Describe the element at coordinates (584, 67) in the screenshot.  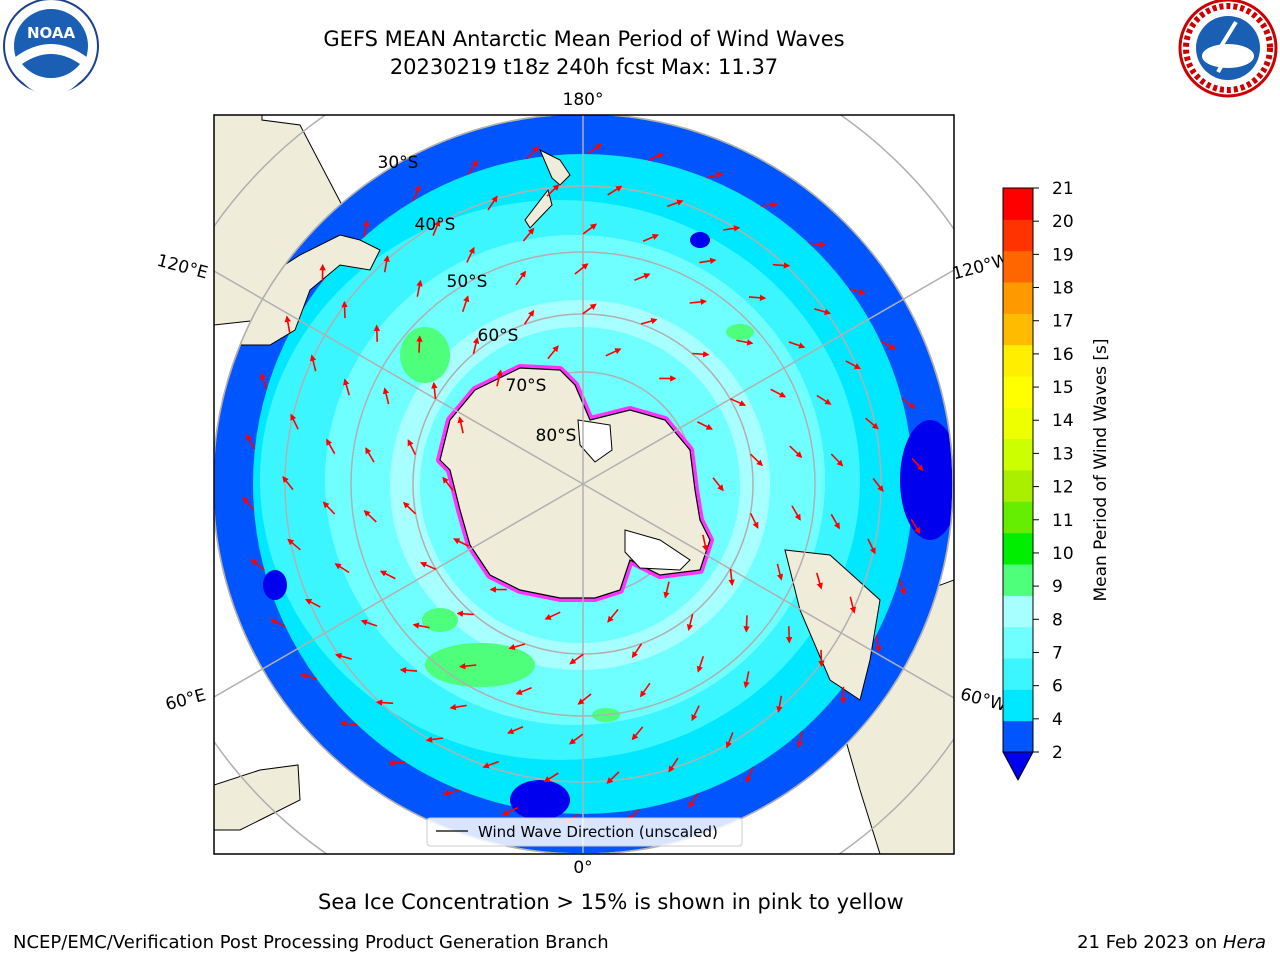
I see `map-subtitle: 20230219 t18z 240h fcst Max: 11.37` at that location.